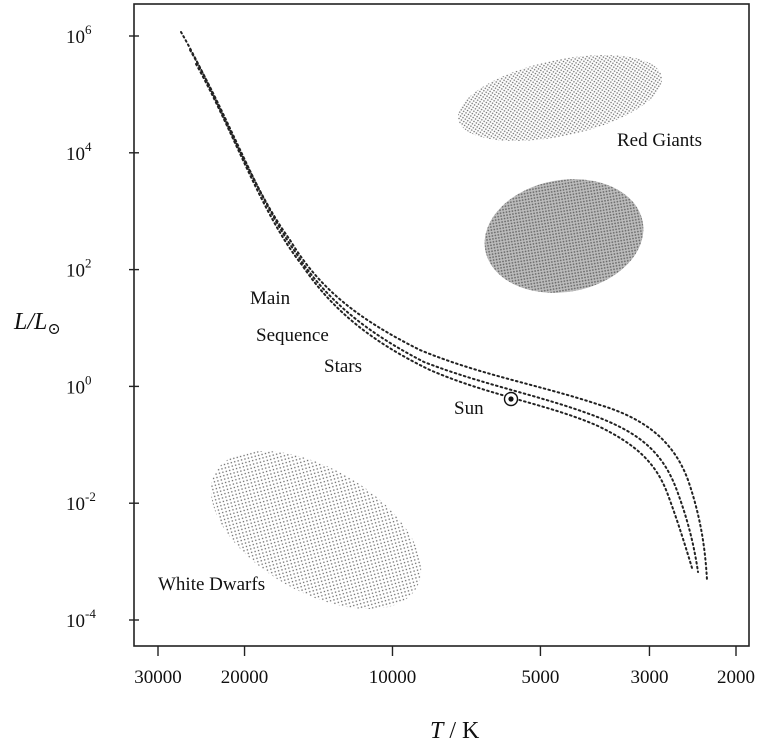 Image resolution: width=761 pixels, height=749 pixels. I want to click on x-axis-label-italic: T, so click(437, 731).